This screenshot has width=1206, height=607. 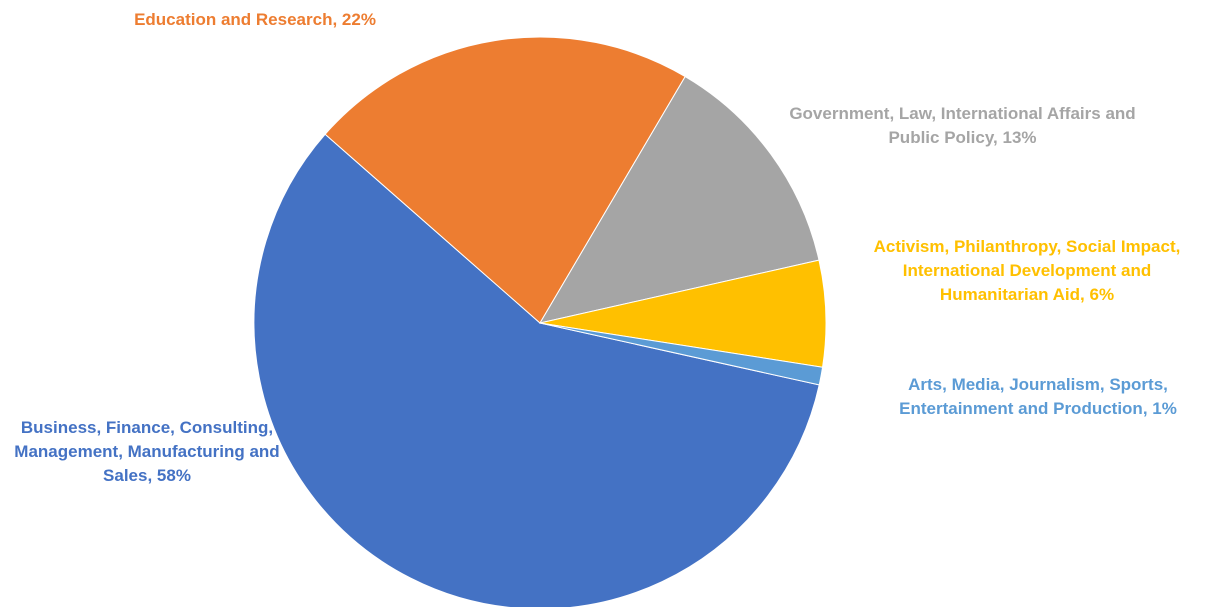 What do you see at coordinates (505, 180) in the screenshot?
I see `pie-slice-education` at bounding box center [505, 180].